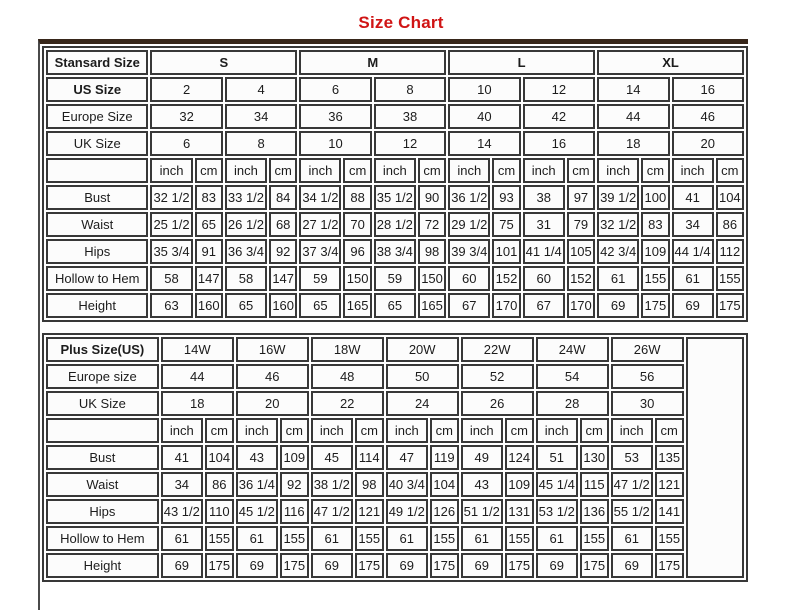 The image size is (802, 612). I want to click on measure-label-cell: Waist, so click(102, 484).